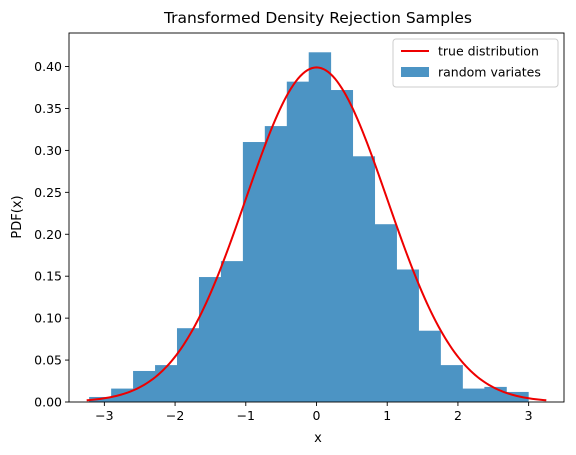 The image size is (576, 455). What do you see at coordinates (104, 415) in the screenshot?
I see `x-tick-label: −3` at bounding box center [104, 415].